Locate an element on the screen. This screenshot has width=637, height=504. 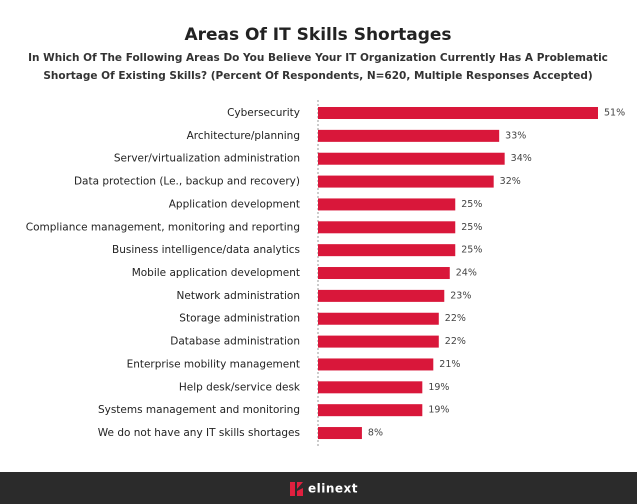
category-label: Help desk/service desk is located at coordinates (240, 387).